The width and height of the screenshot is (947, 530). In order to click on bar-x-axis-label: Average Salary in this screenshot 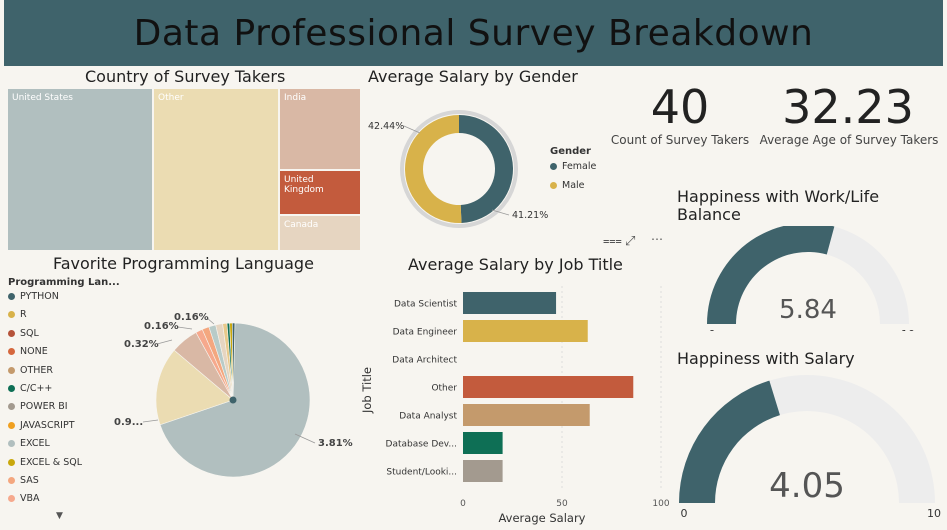, I will do `click(541, 518)`.